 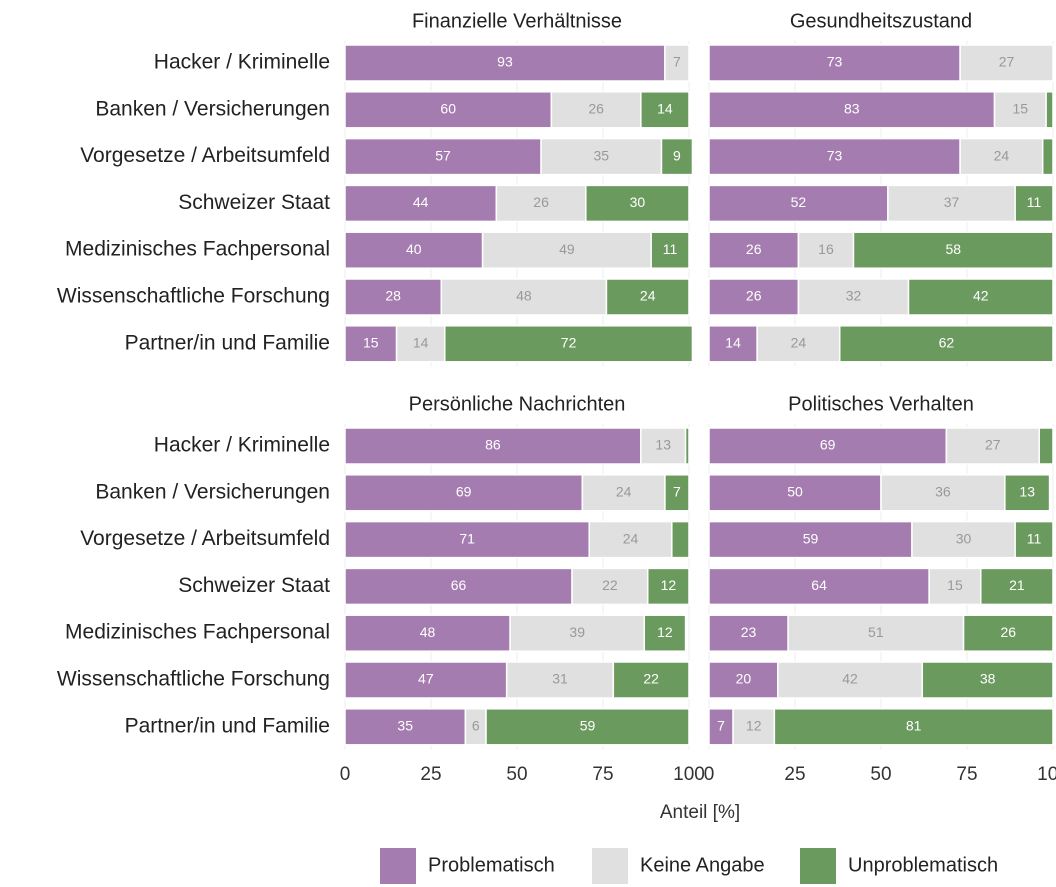 What do you see at coordinates (818, 866) in the screenshot?
I see `legend-swatch` at bounding box center [818, 866].